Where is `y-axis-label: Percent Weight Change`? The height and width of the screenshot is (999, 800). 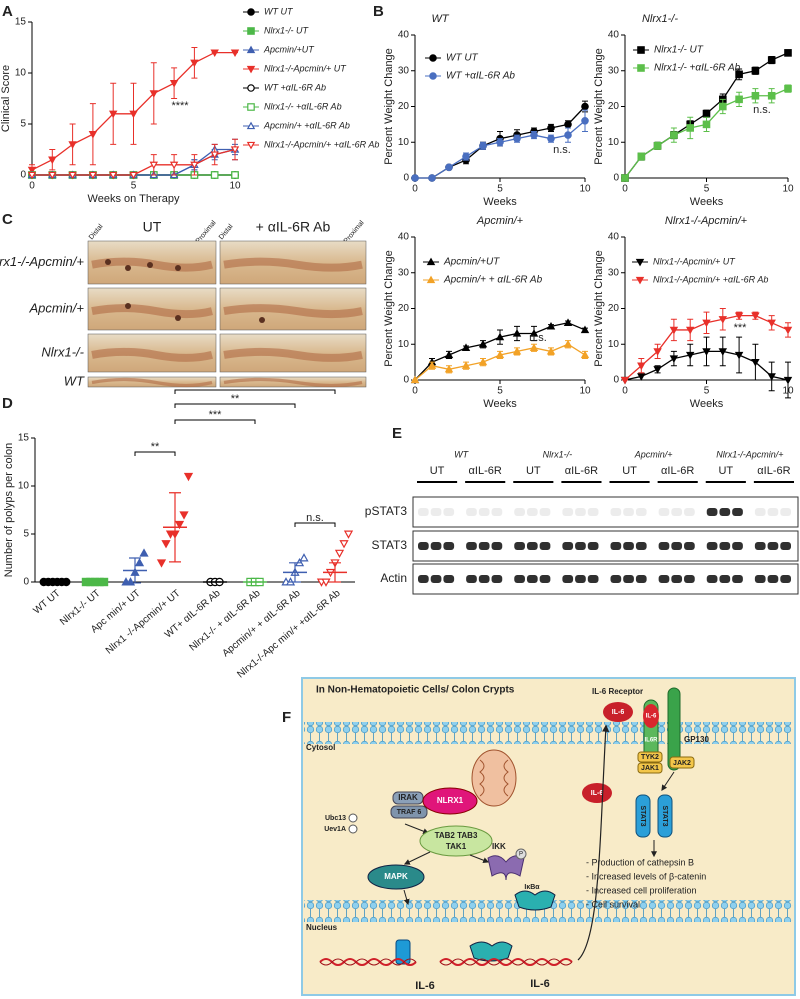
y-axis-label: Percent Weight Change is located at coordinates (599, 106).